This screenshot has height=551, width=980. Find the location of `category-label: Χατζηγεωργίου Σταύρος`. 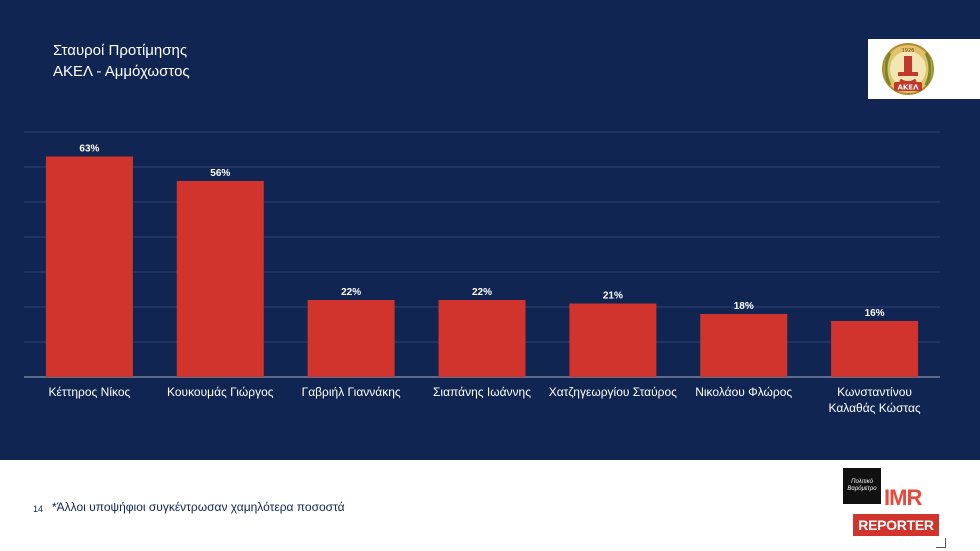

category-label: Χατζηγεωργίου Σταύρος is located at coordinates (613, 392).